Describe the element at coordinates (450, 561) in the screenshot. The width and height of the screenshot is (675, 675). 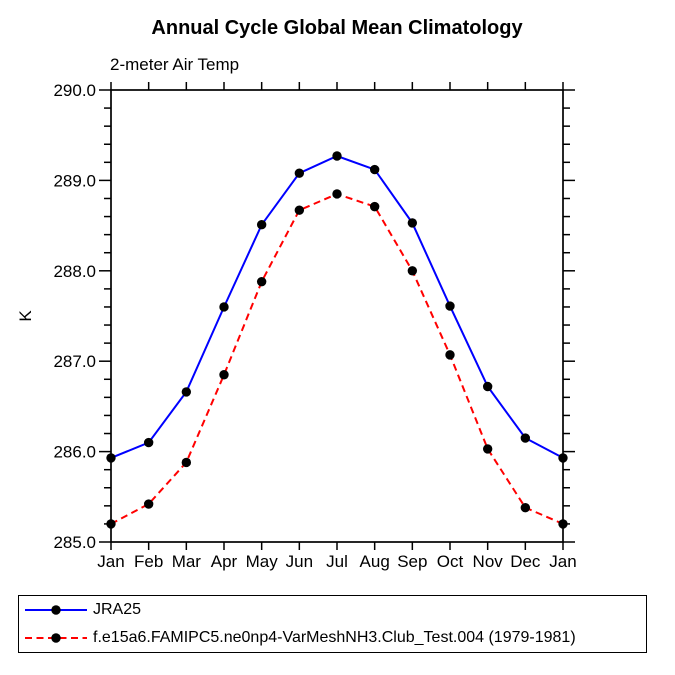
I see `x-tick-label: Oct` at that location.